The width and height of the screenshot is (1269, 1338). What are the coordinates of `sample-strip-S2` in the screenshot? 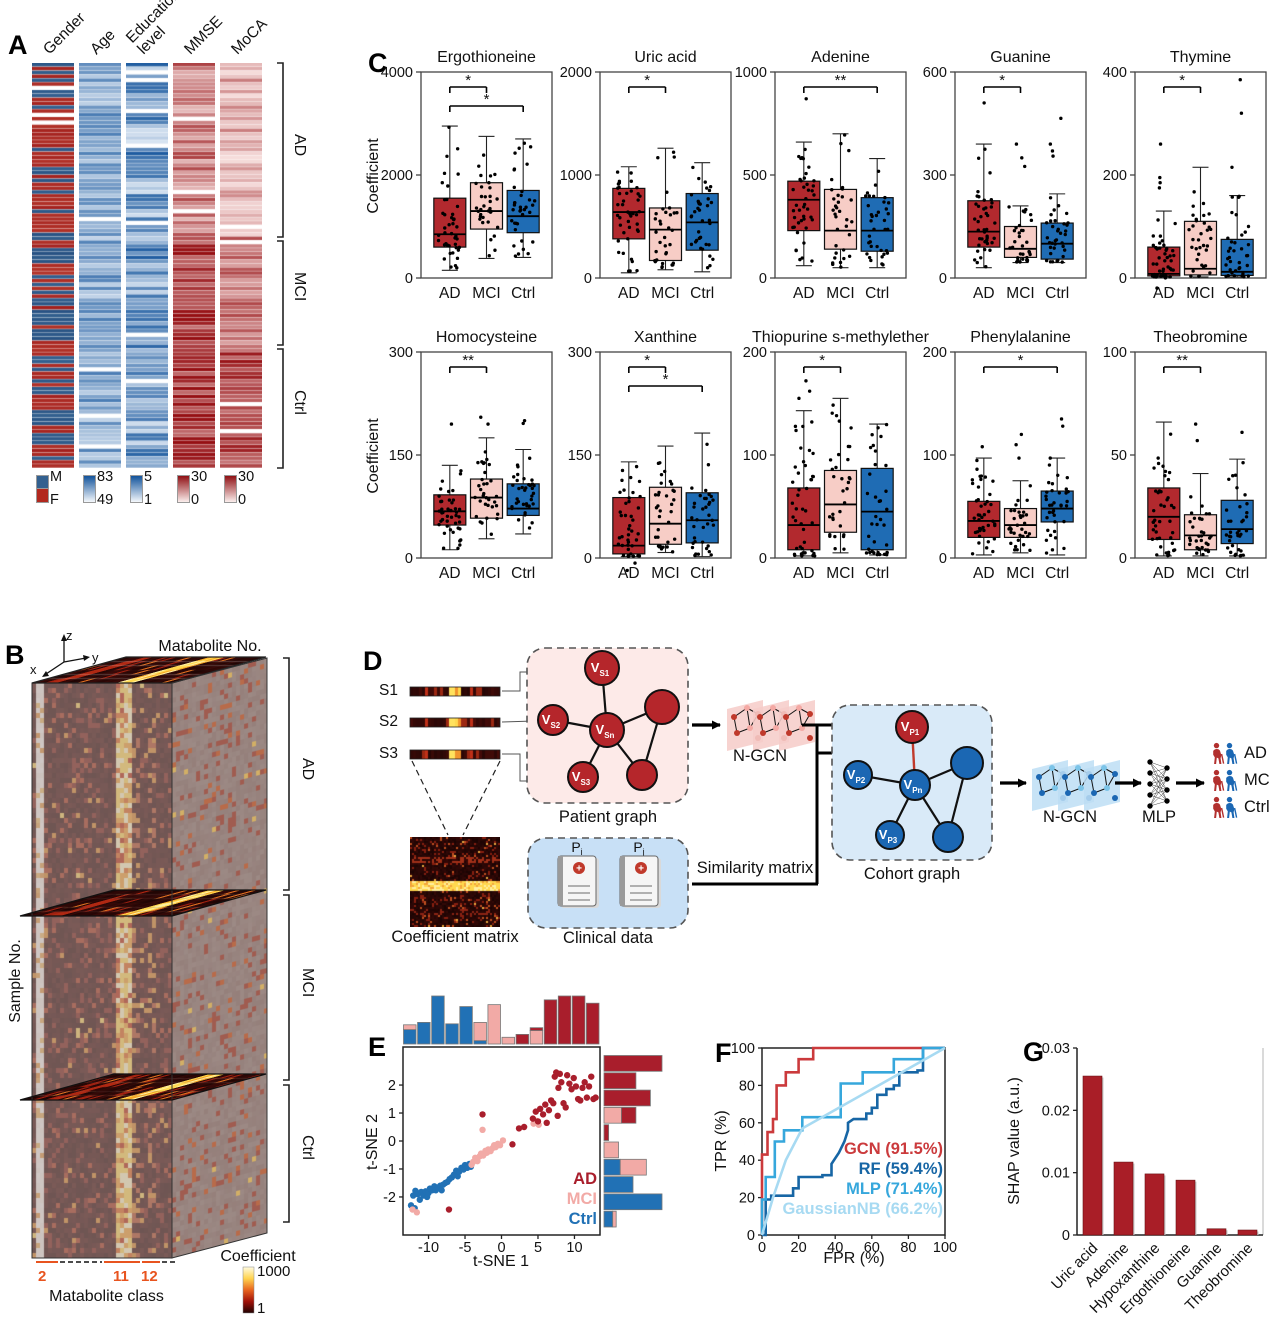 It's located at (455, 722).